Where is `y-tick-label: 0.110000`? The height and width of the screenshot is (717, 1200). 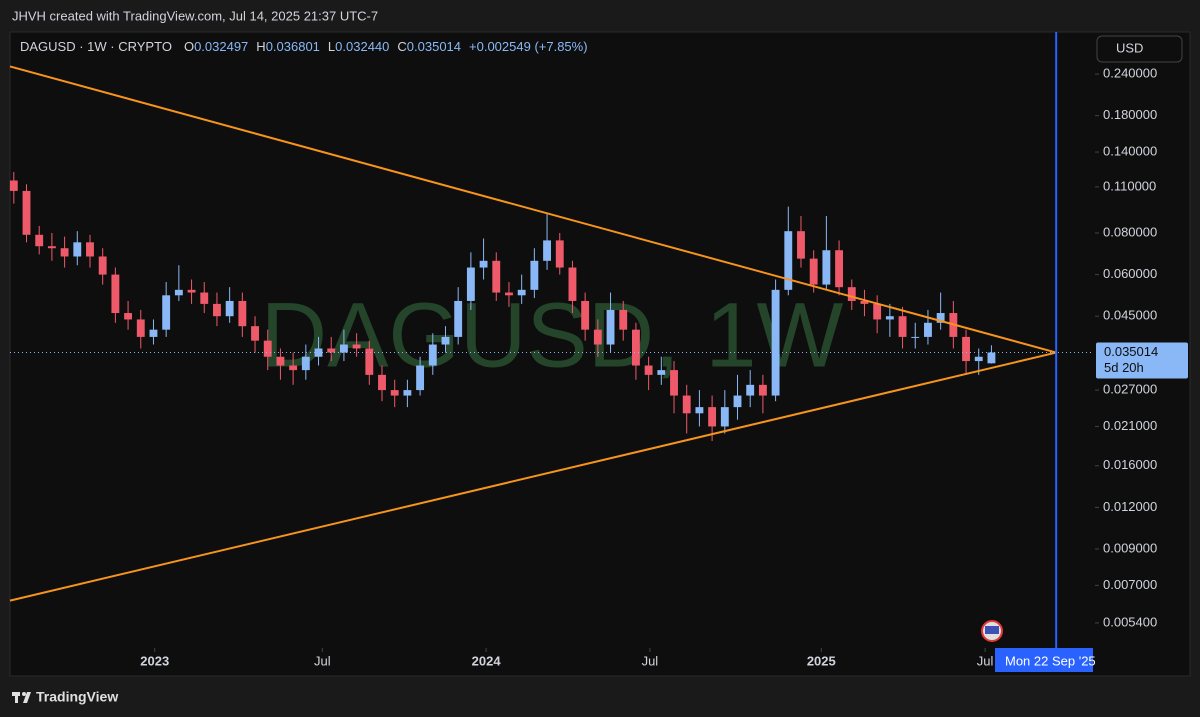 y-tick-label: 0.110000 is located at coordinates (1129, 185).